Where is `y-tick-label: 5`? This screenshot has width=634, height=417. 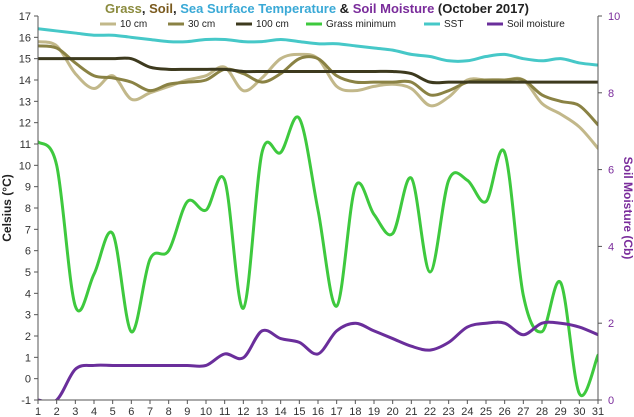
y-tick-label: 5 is located at coordinates (28, 273).